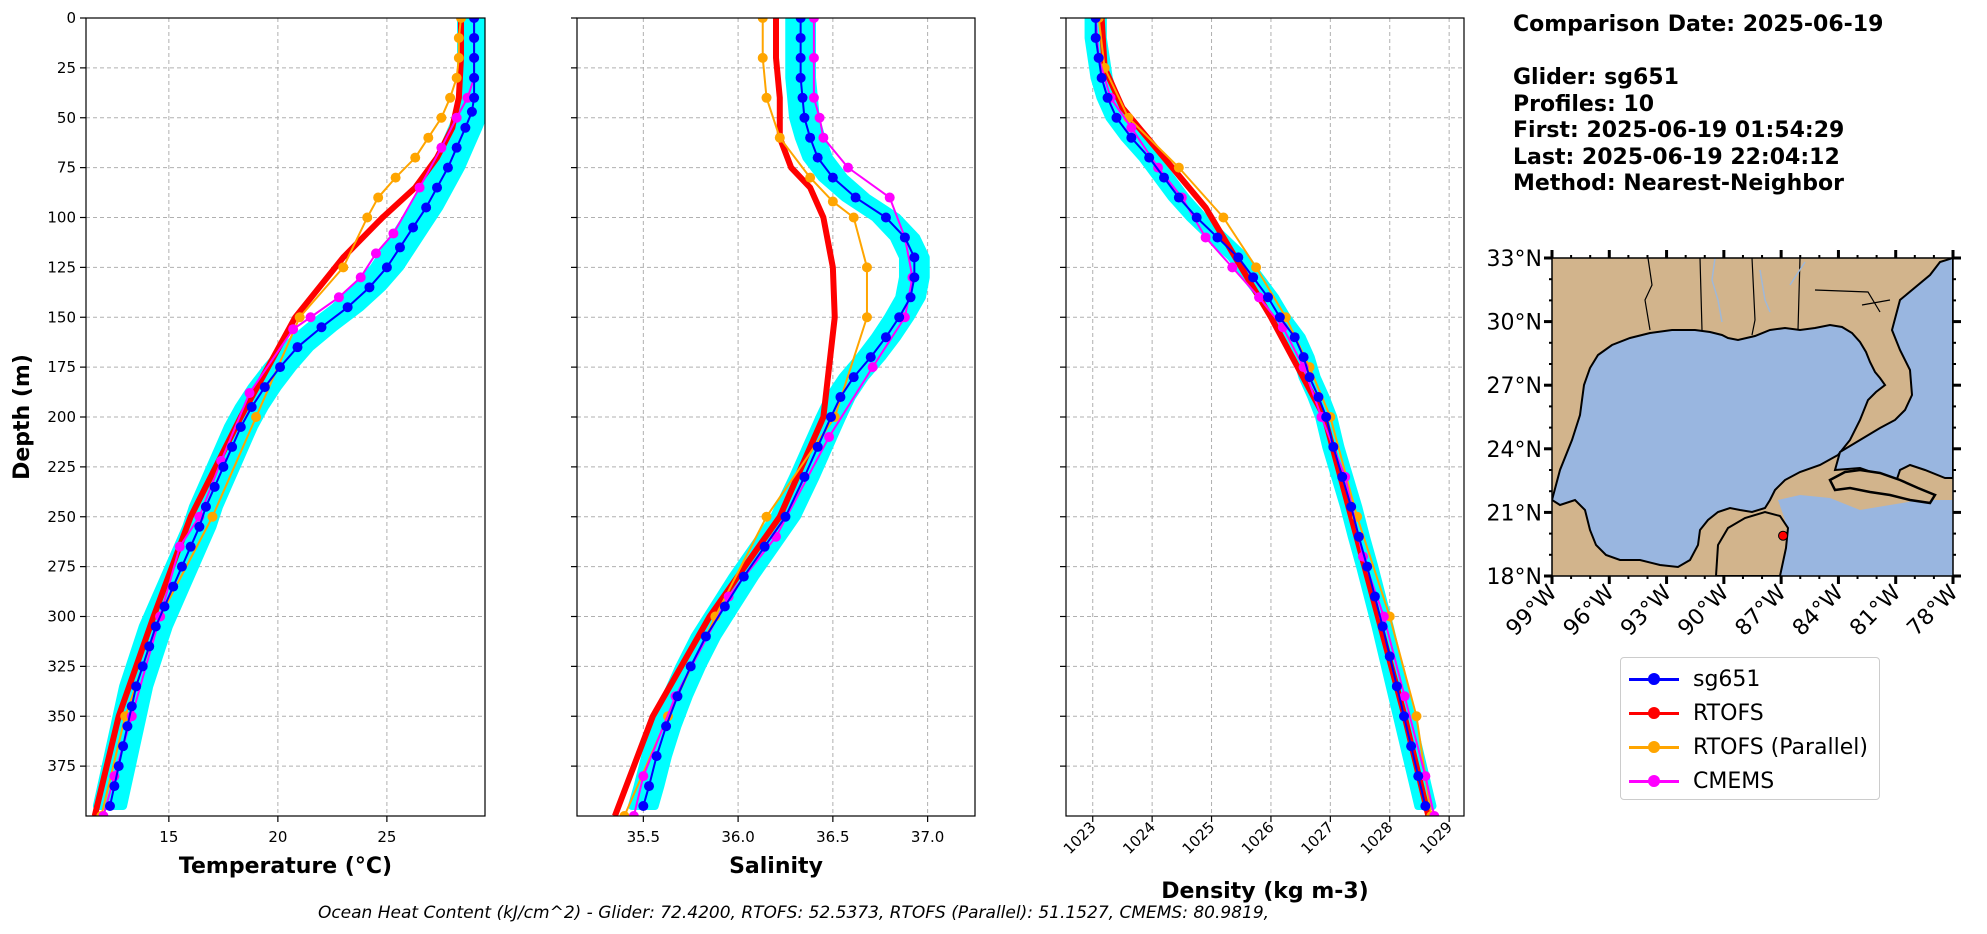 This screenshot has width=1987, height=934. Describe the element at coordinates (1882, 486) in the screenshot. I see `map-cuba` at that location.